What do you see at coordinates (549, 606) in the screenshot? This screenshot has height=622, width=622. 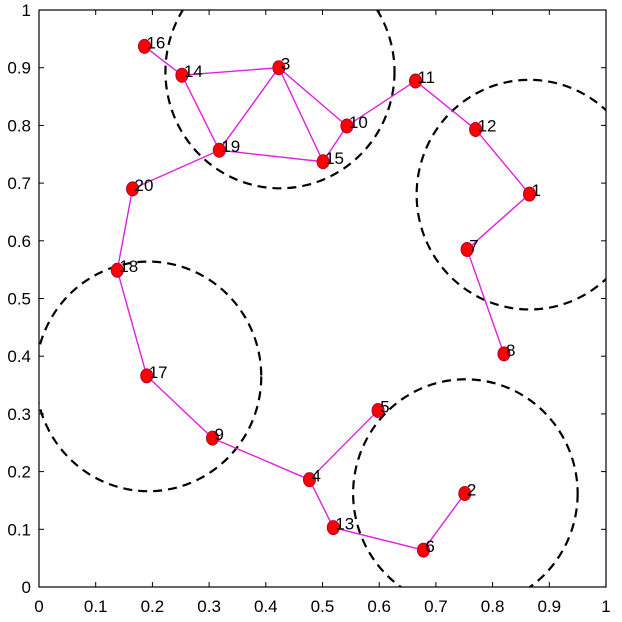 I see `x-tick-label: 0.9` at bounding box center [549, 606].